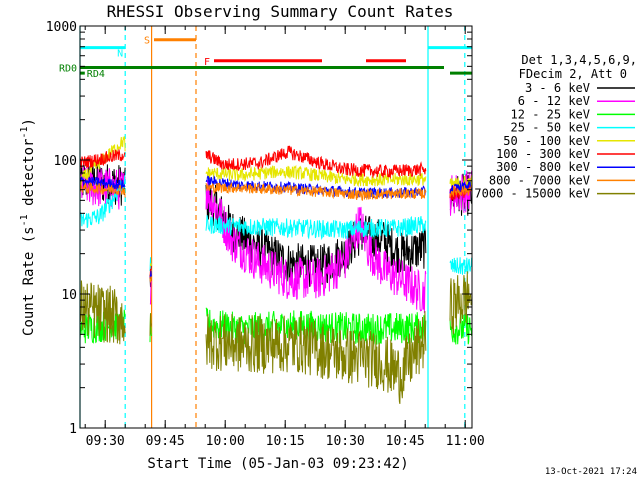 The width and height of the screenshot is (640, 480). Describe the element at coordinates (61, 27) in the screenshot. I see `y-tick-label-3: 1000` at that location.